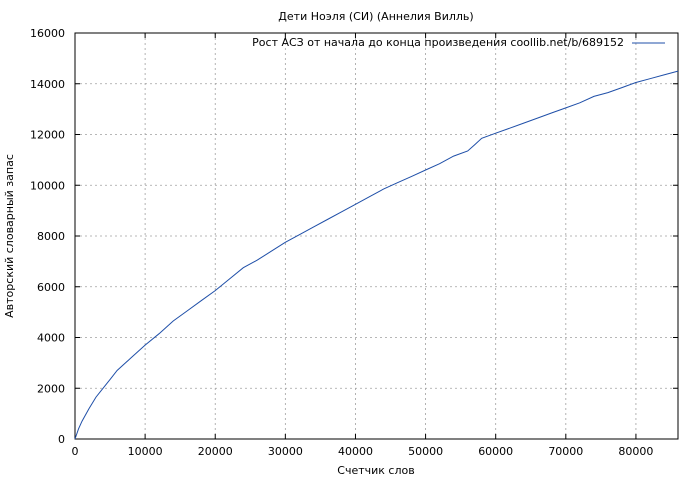 This screenshot has width=700, height=480. Describe the element at coordinates (375, 16) in the screenshot. I see `chart-title: Дети Ноэля (СИ) (Аннелия Вилль)` at that location.